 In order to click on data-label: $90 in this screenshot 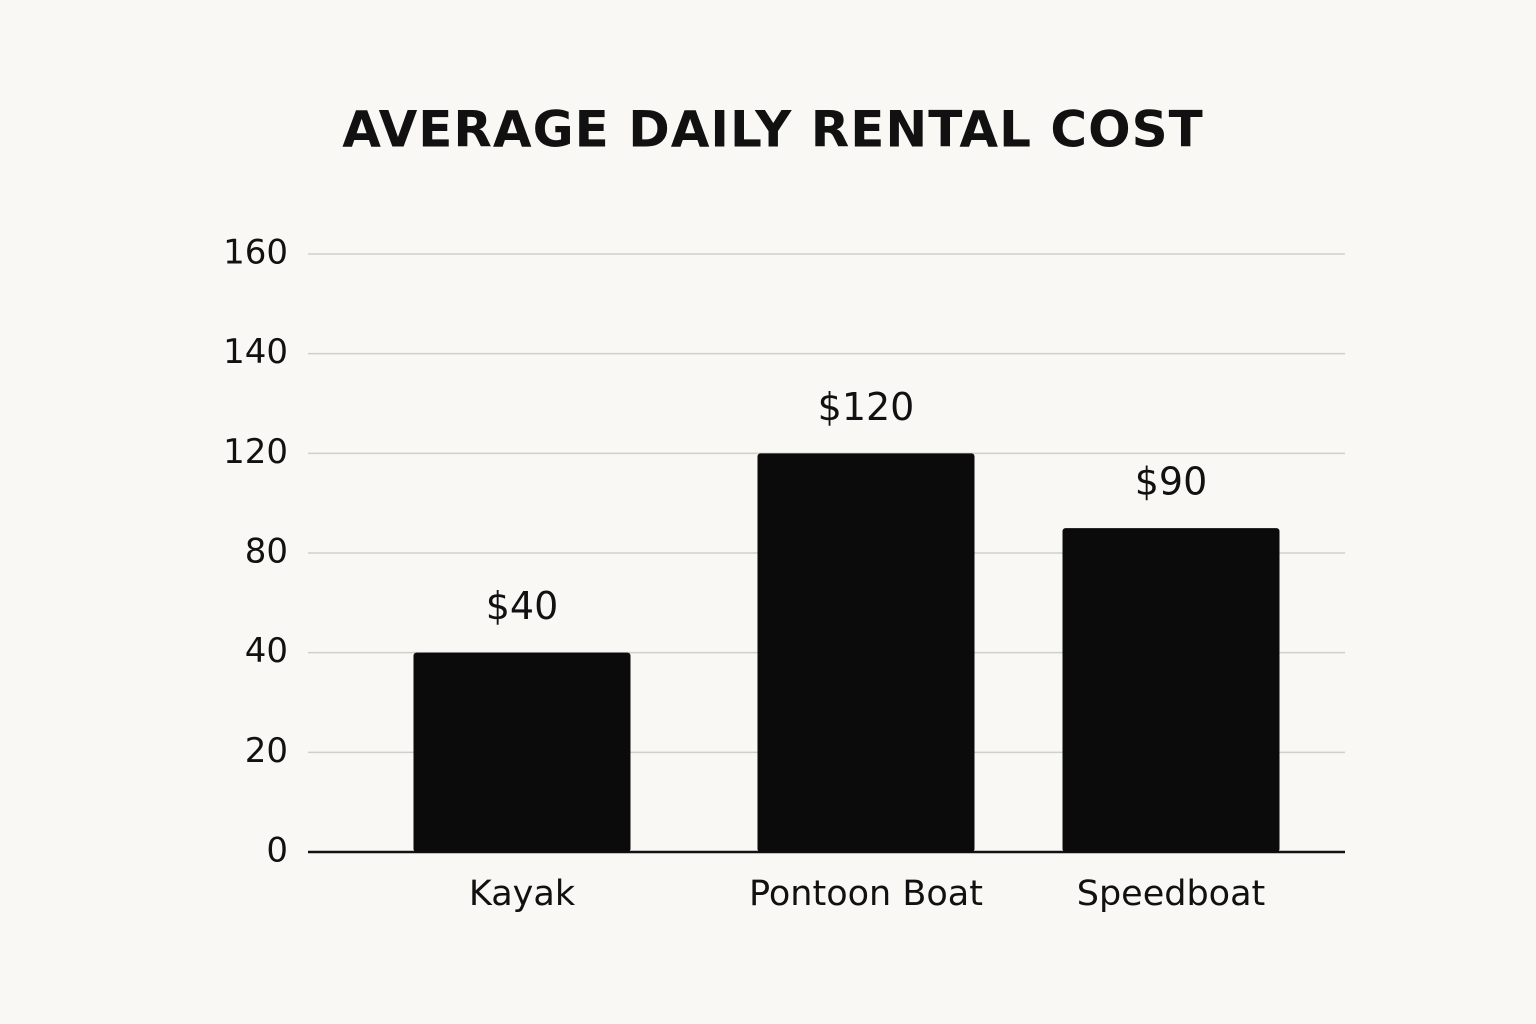, I will do `click(1171, 482)`.